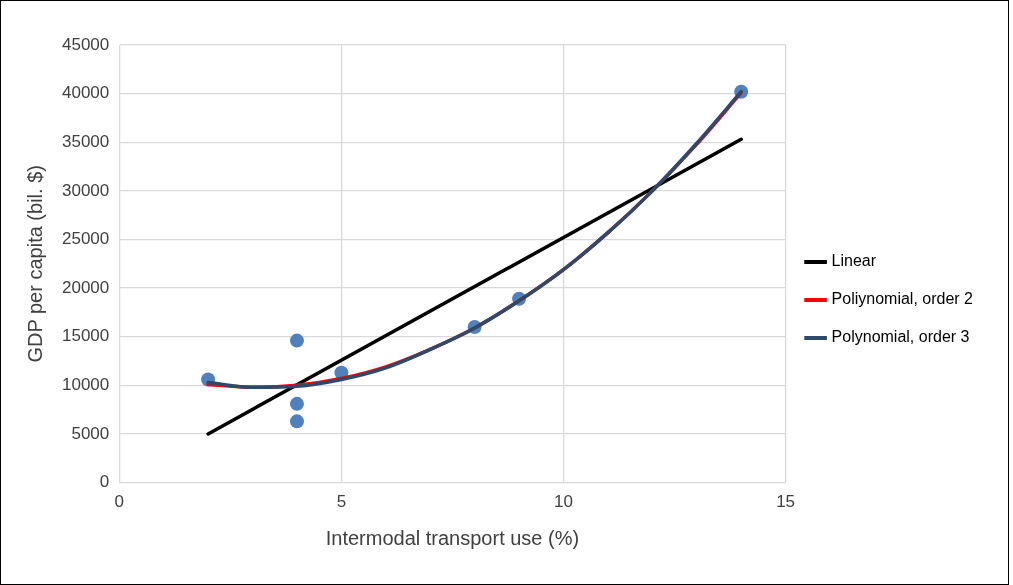 The image size is (1013, 585). I want to click on y-tick-label: 45000, so click(85, 44).